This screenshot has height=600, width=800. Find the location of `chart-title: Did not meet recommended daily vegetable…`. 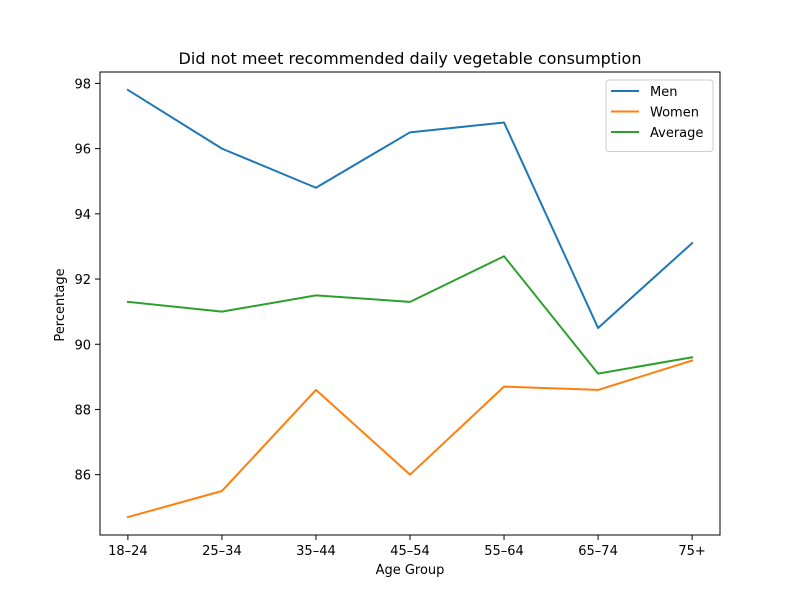

chart-title: Did not meet recommended daily vegetable… is located at coordinates (410, 58).